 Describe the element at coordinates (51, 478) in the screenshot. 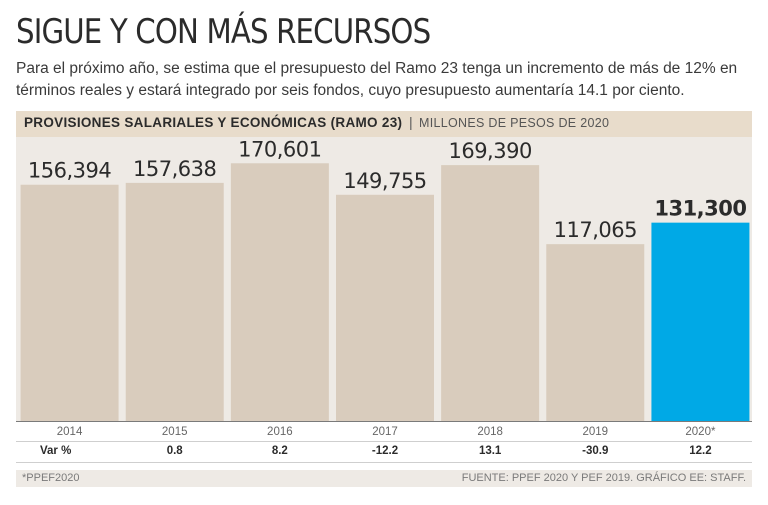

I see `footnote: *PPEF2020` at that location.